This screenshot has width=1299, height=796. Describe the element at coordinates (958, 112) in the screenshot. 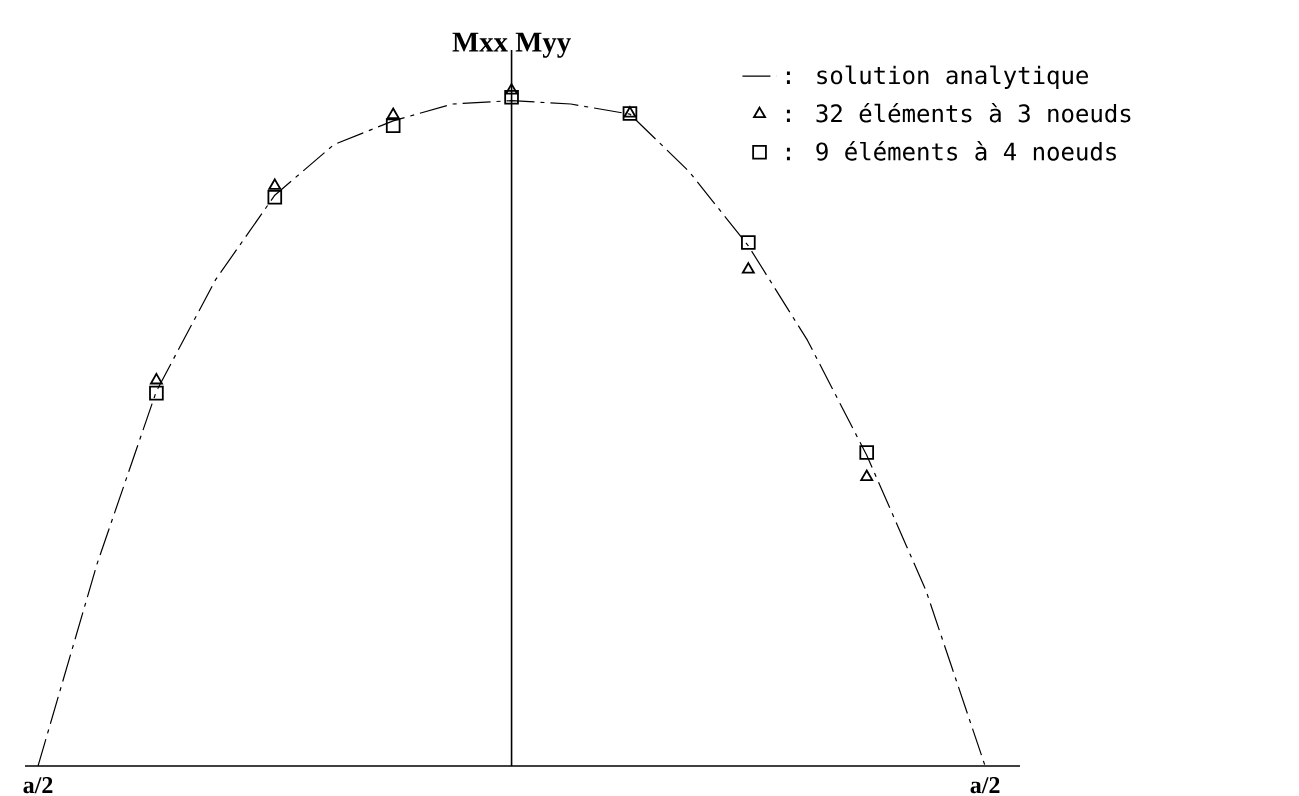

I see `legend-label: : 32 éléments à 3 noeuds` at that location.